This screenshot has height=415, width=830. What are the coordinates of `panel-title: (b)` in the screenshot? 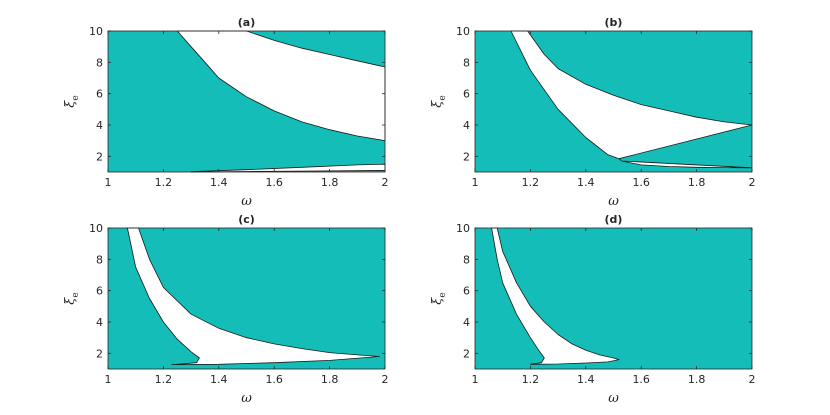 It's located at (614, 22).